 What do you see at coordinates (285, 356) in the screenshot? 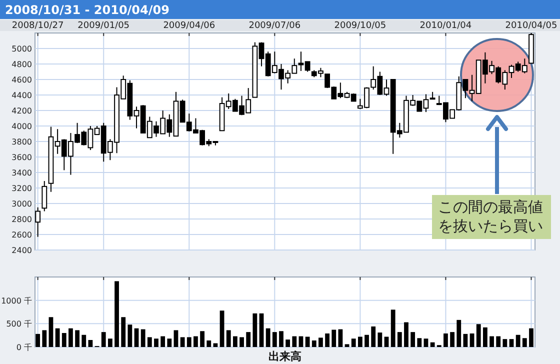
I see `x-axis-title: 出来高` at bounding box center [285, 356].